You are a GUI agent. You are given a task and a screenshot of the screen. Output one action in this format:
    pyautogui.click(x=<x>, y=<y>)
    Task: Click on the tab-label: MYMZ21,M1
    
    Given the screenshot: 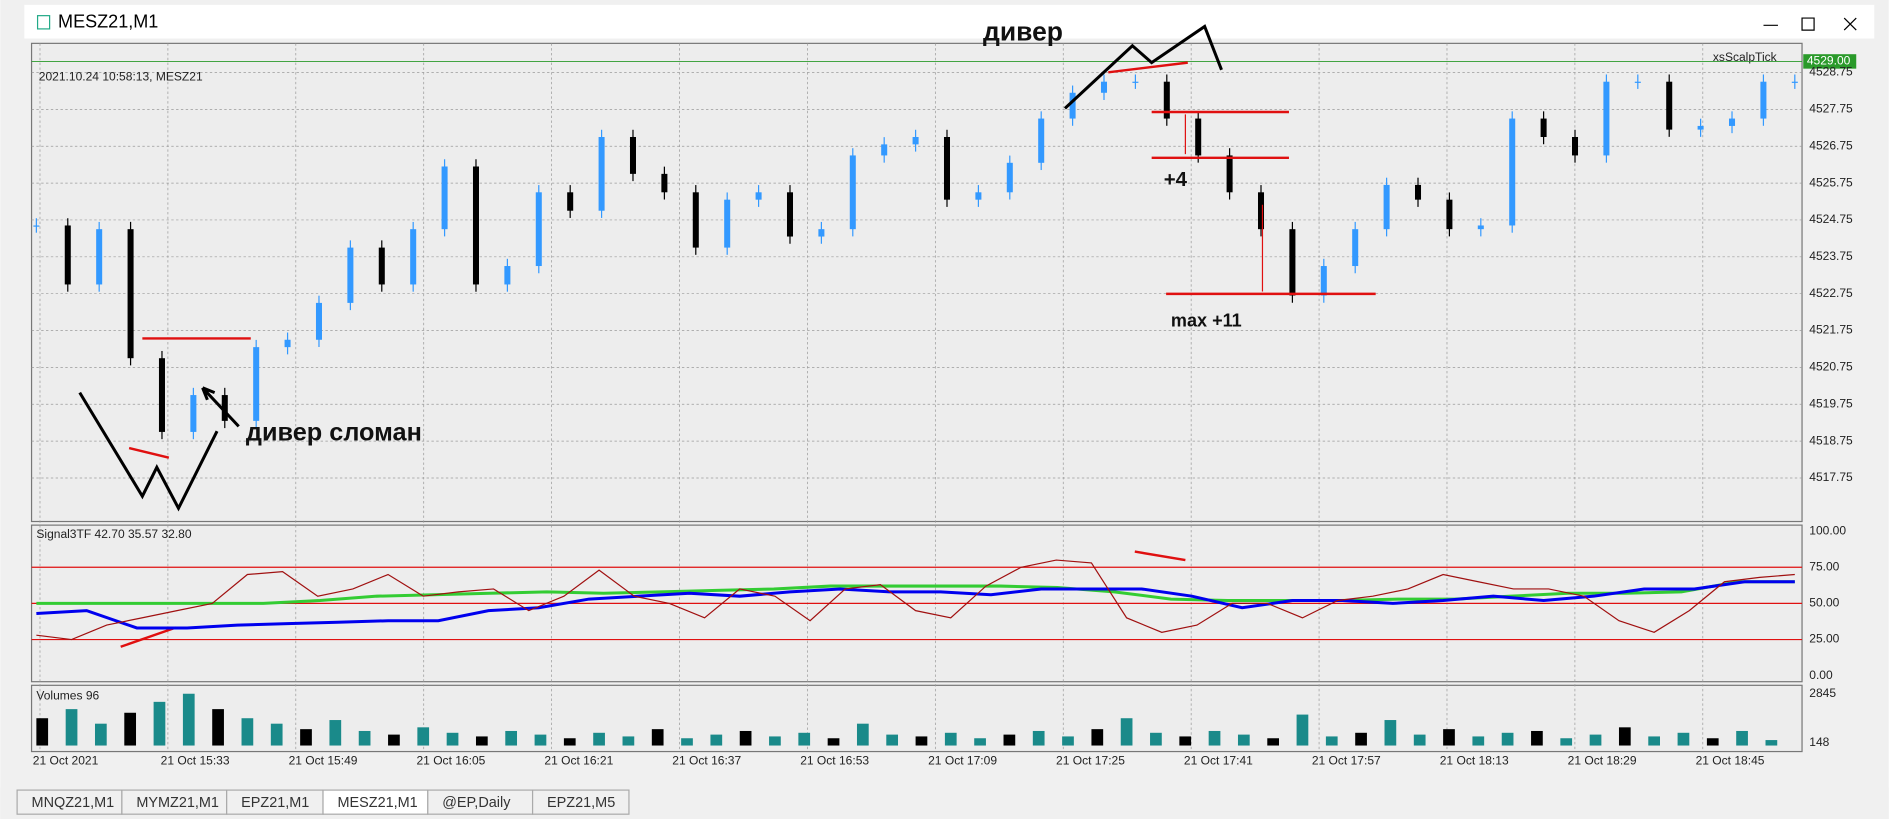 What is the action you would take?
    pyautogui.click(x=177, y=803)
    